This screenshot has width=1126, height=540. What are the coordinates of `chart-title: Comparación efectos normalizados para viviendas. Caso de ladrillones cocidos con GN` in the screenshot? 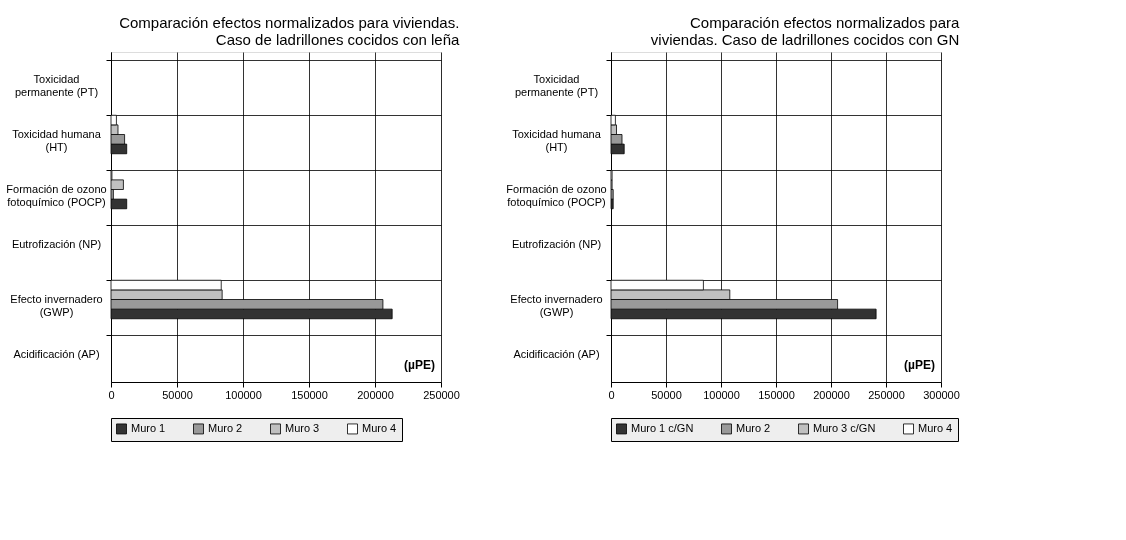 It's located at (805, 31).